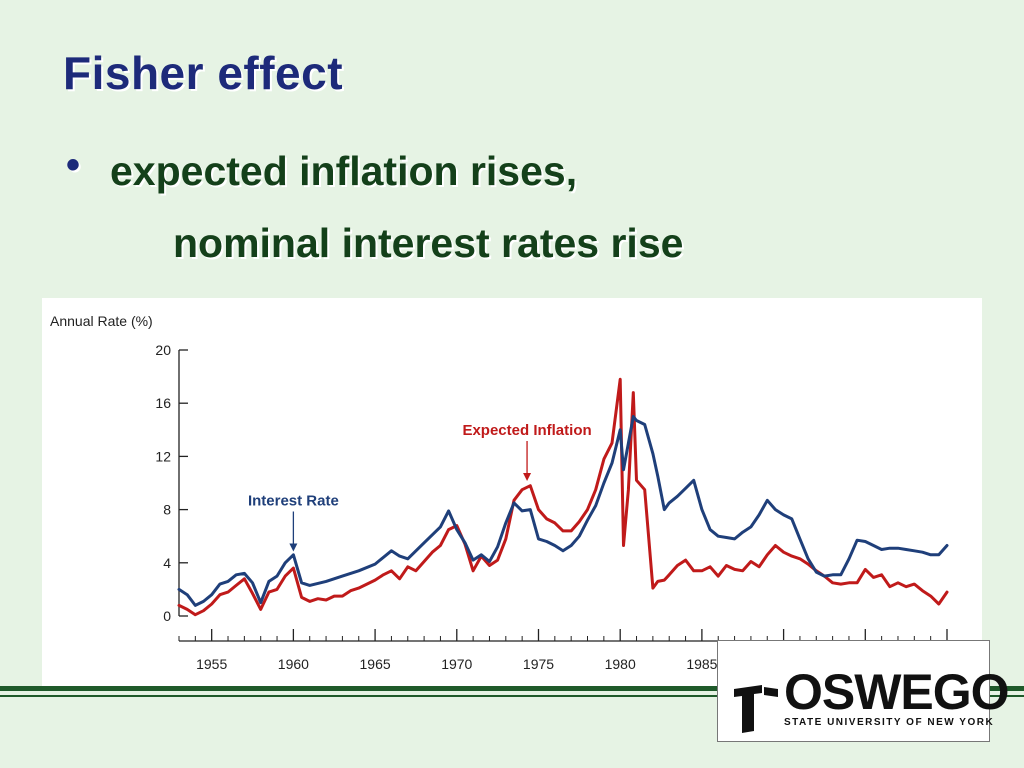  Describe the element at coordinates (293, 500) in the screenshot. I see `annotation-label: Interest Rate` at that location.